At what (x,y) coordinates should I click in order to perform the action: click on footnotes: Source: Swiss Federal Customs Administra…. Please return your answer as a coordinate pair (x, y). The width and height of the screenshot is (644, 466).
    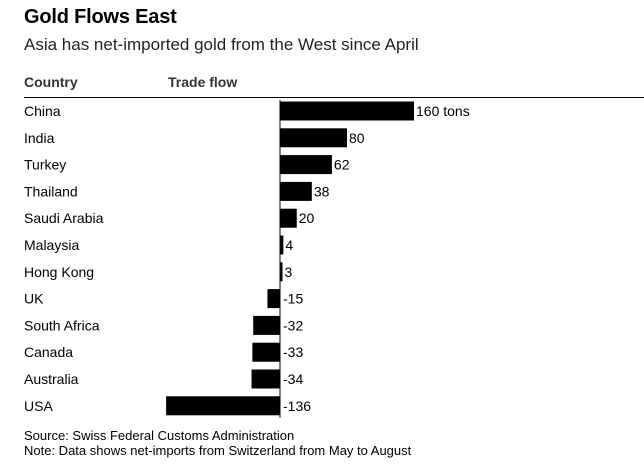
    Looking at the image, I should click on (217, 443).